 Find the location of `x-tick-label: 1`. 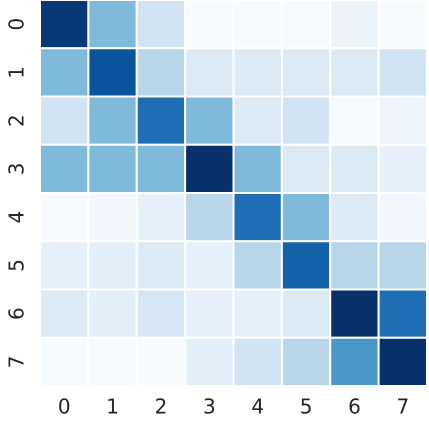

x-tick-label: 1 is located at coordinates (112, 407).